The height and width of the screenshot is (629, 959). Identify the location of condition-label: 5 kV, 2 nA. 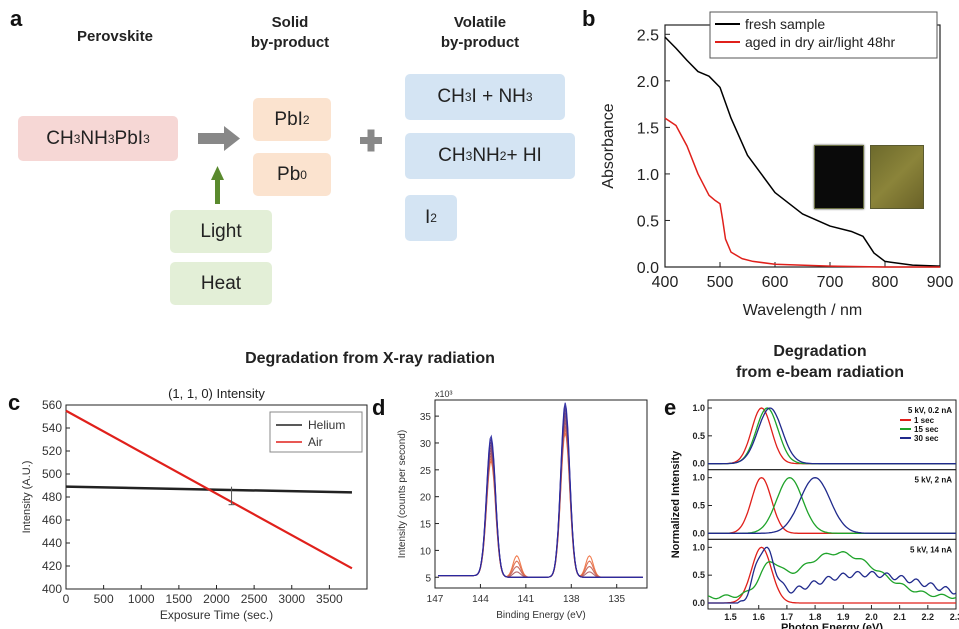
(933, 480).